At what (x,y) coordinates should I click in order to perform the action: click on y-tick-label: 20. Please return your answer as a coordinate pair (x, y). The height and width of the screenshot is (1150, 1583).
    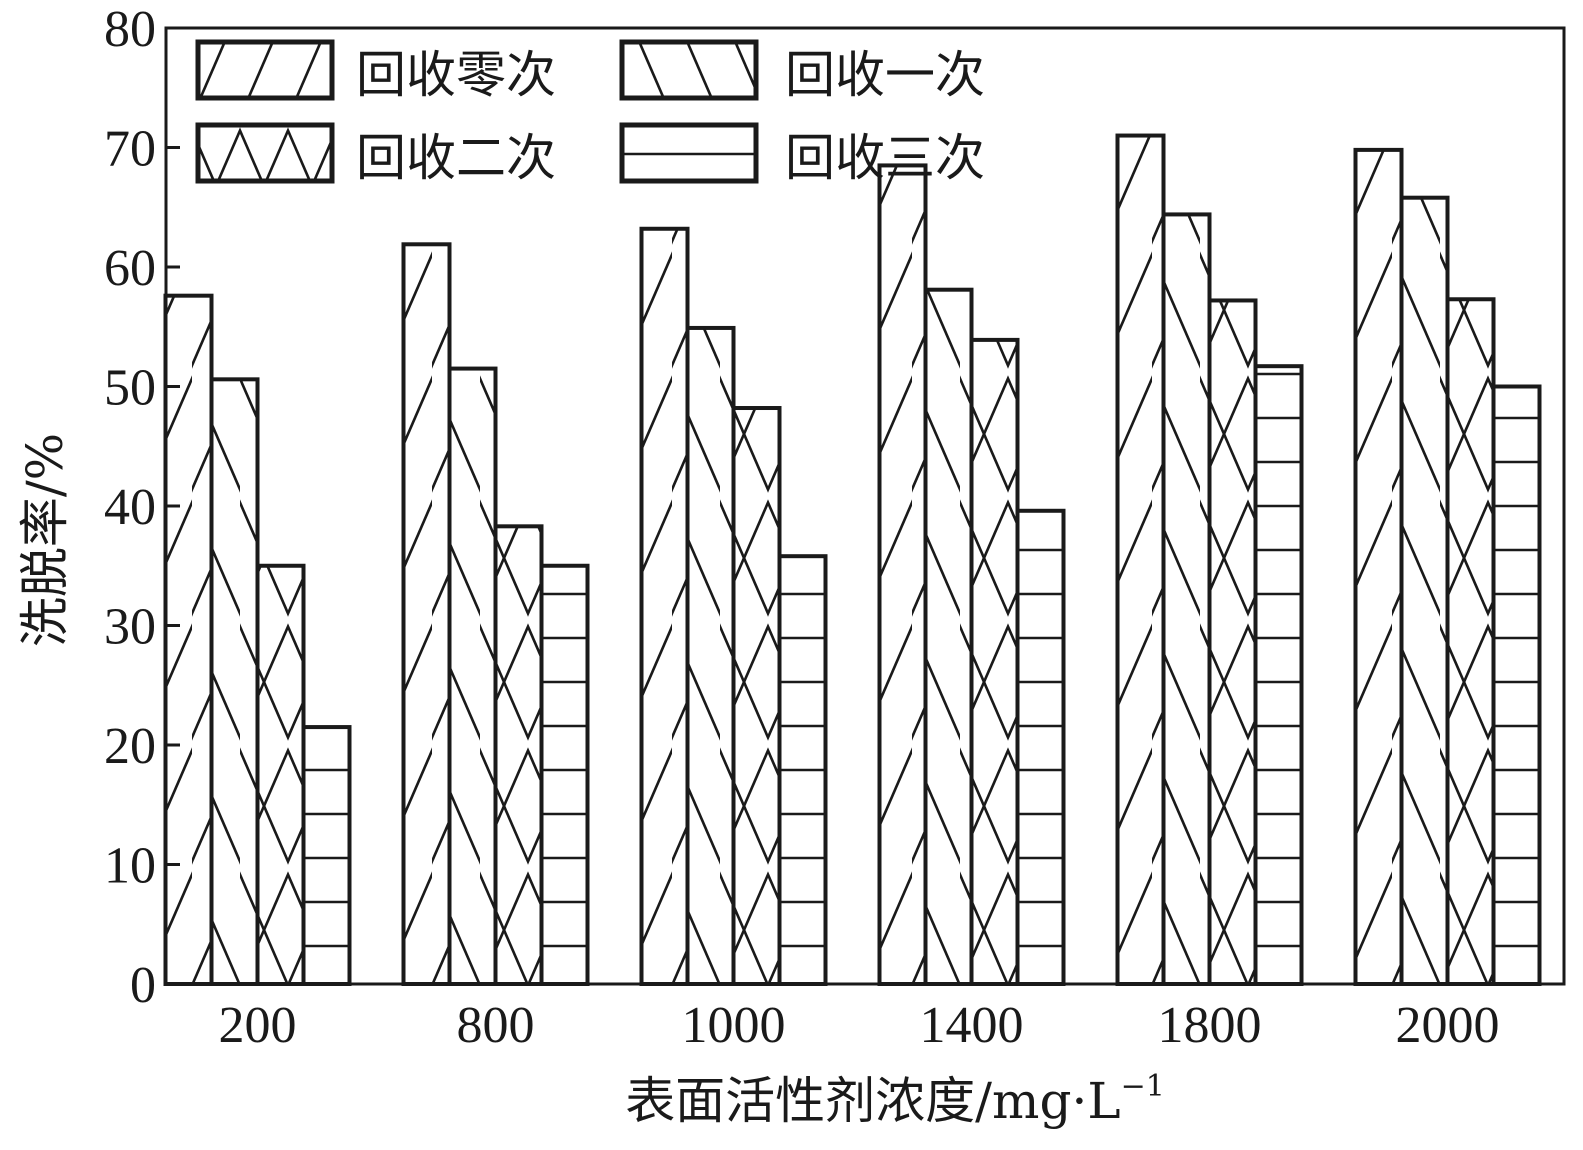
    Looking at the image, I should click on (130, 746).